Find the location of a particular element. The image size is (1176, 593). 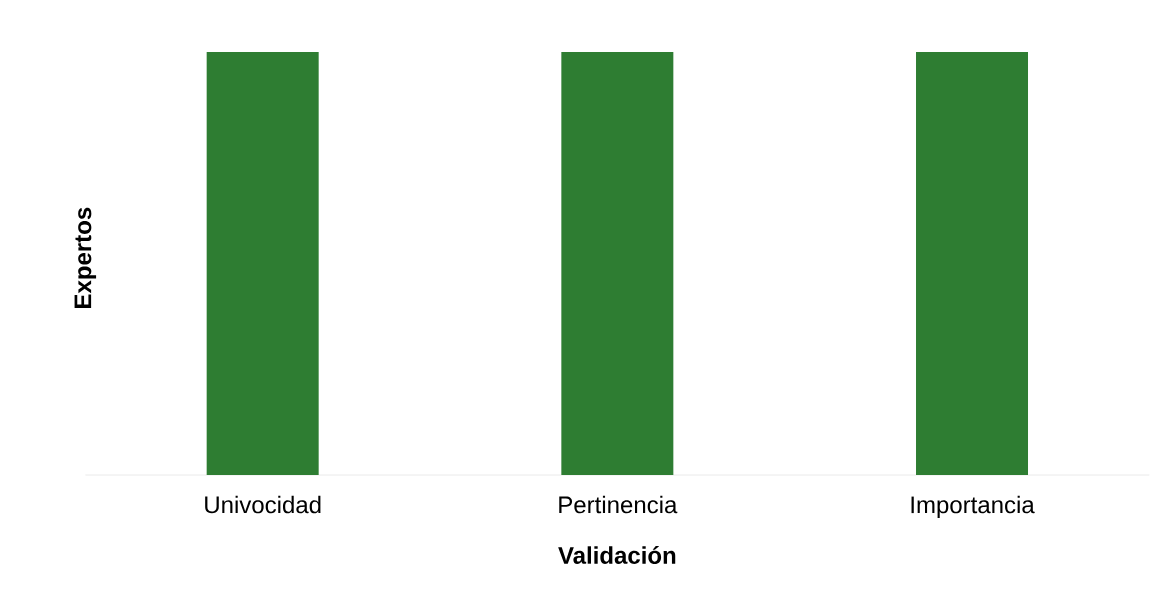

y-axis-title: Expertos is located at coordinates (85, 257).